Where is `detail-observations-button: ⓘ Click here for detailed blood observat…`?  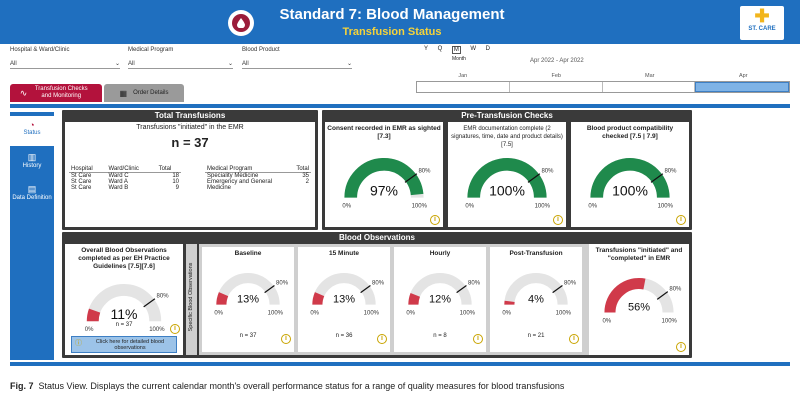 detail-observations-button: ⓘ Click here for detailed blood observat… is located at coordinates (124, 344).